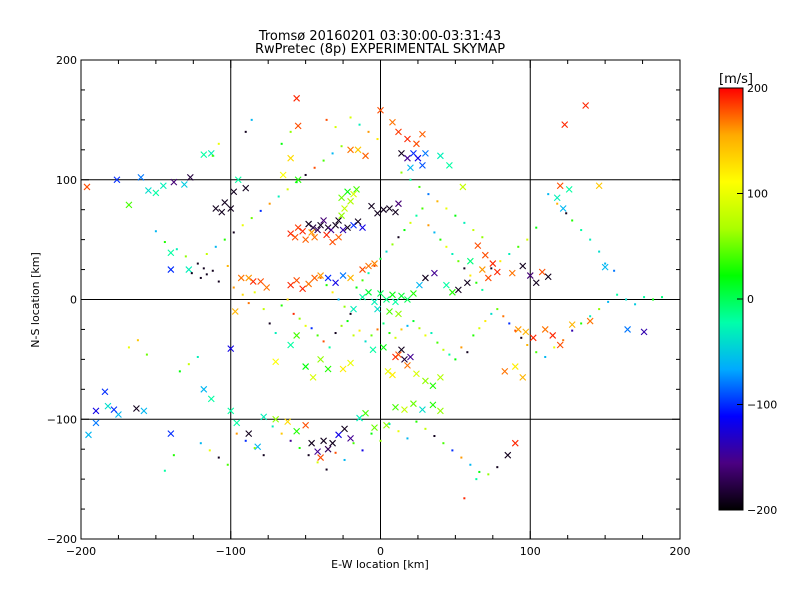 The height and width of the screenshot is (604, 800). Describe the element at coordinates (680, 551) in the screenshot. I see `x-tick-label-4: 200` at that location.